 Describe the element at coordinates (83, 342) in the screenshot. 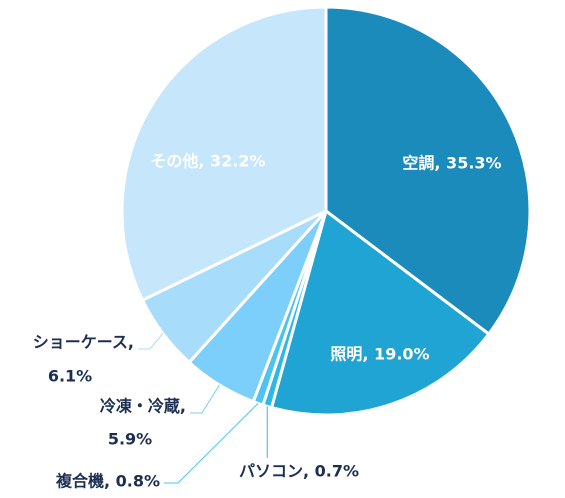

I see `slice-label-showcase-name: ショーケース,` at that location.